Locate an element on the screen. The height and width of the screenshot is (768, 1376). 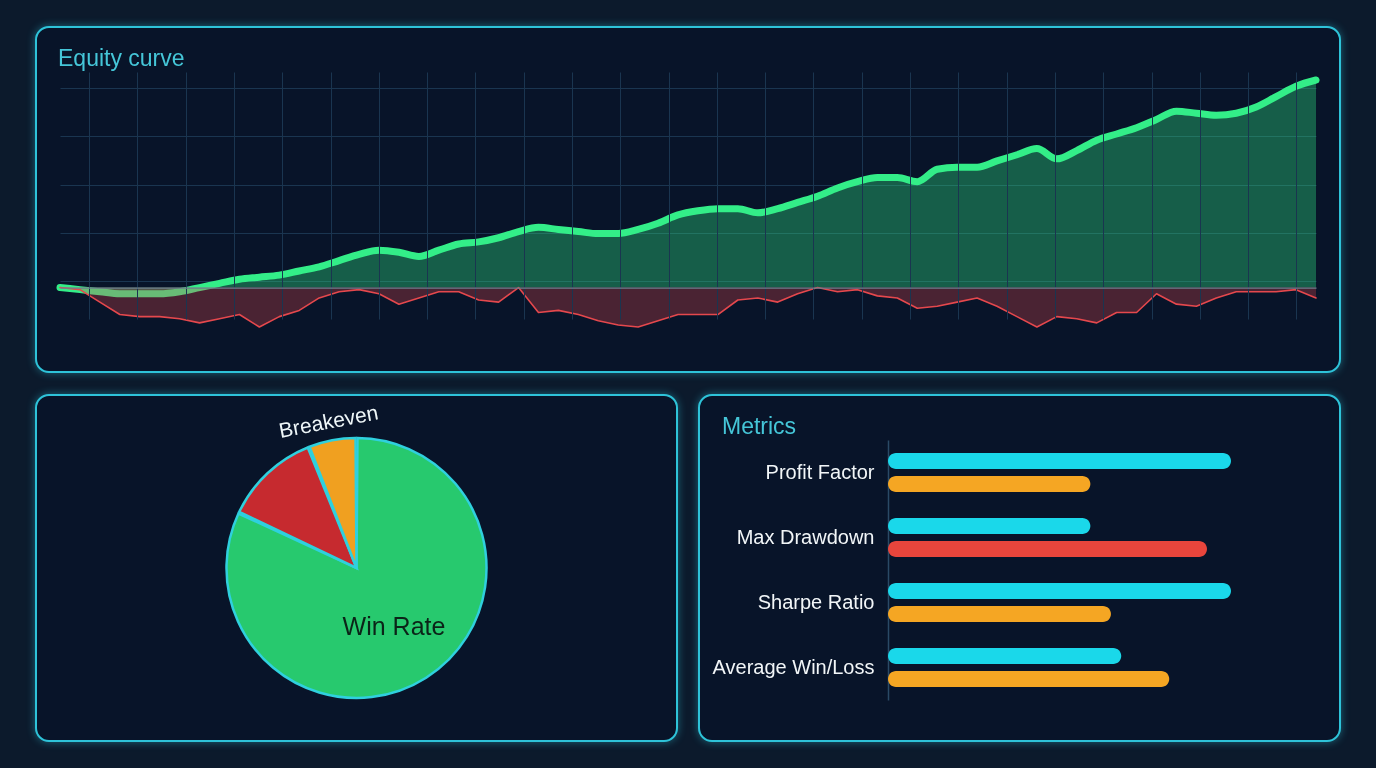
chart-title: Metrics is located at coordinates (759, 426).